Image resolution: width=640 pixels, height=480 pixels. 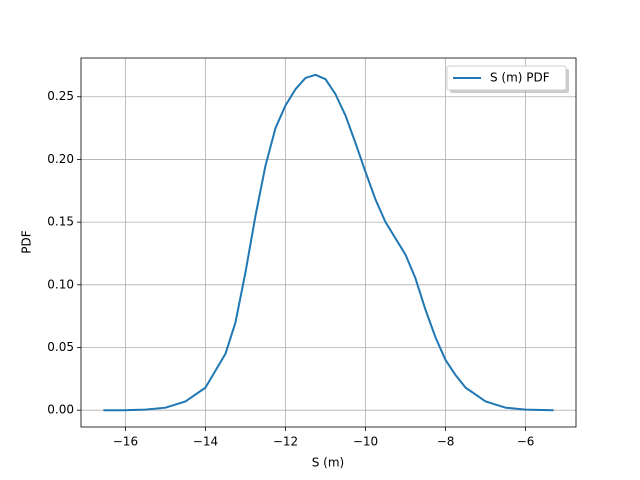 I want to click on x-tick-label: −6, so click(x=526, y=442).